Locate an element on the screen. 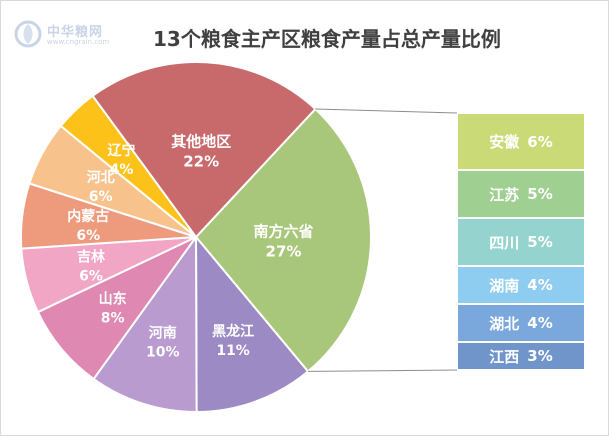 This screenshot has width=609, height=436. breakdown-percent-1: 5% is located at coordinates (540, 194).